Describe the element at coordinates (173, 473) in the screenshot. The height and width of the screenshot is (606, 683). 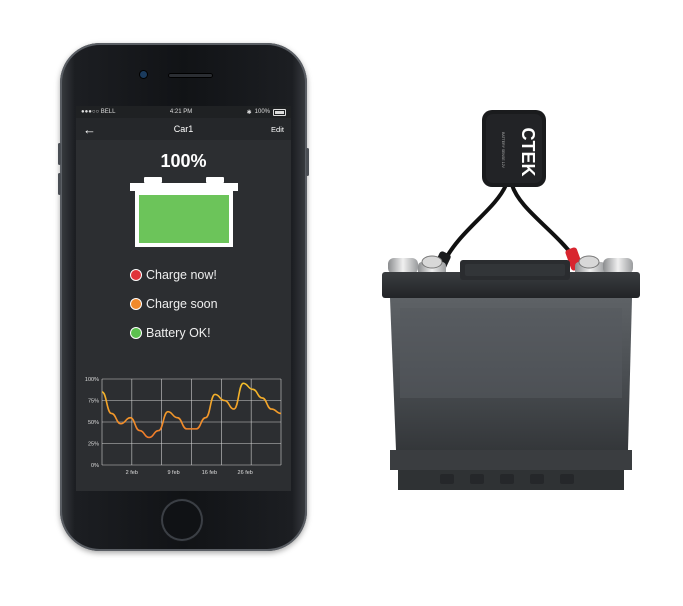
I see `x-tick-label: 9 feb` at that location.